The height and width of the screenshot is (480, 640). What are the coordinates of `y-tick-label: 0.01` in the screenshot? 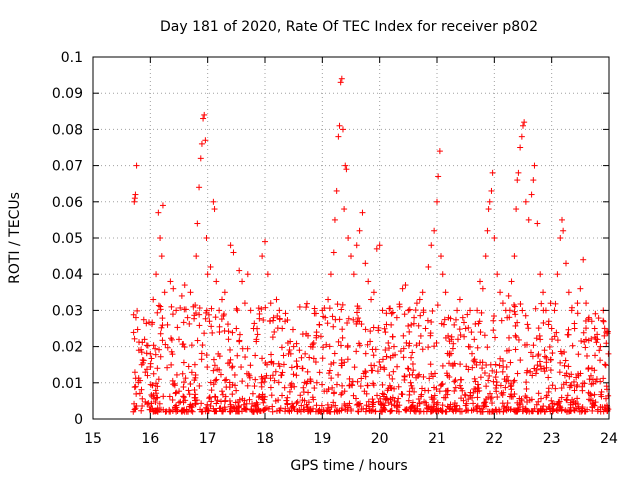 It's located at (67, 384).